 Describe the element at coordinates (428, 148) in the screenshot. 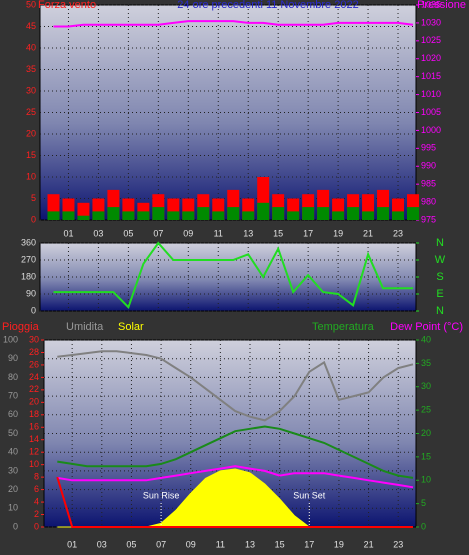

I see `y2-tick-label: 995` at that location.